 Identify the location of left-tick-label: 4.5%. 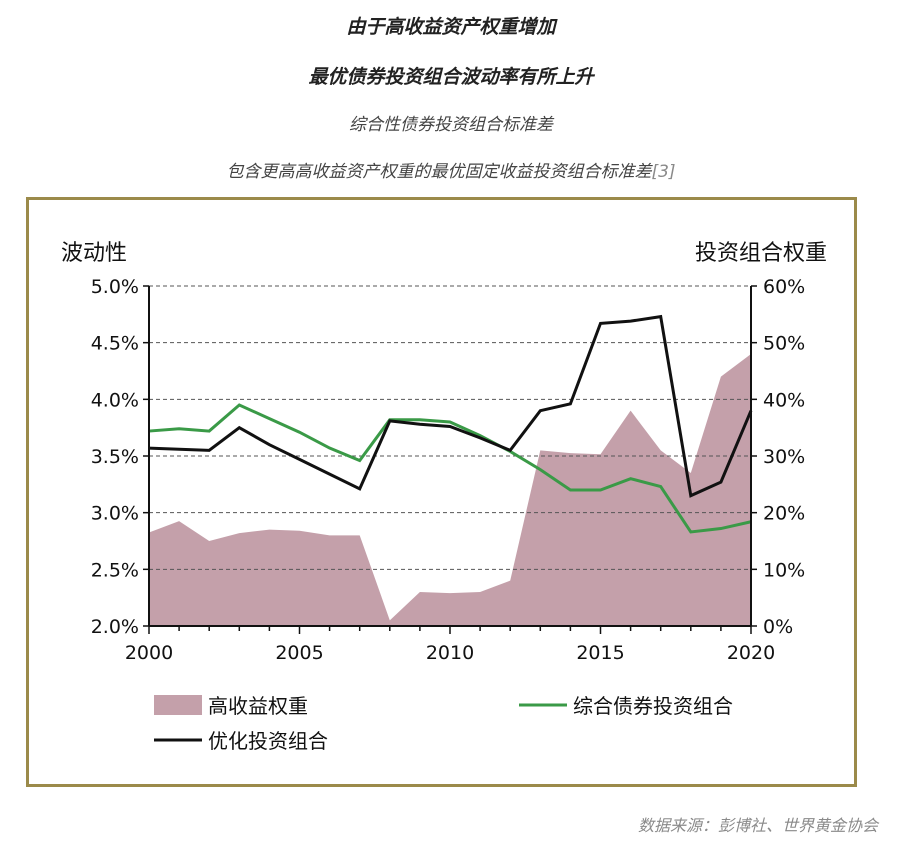
(115, 344).